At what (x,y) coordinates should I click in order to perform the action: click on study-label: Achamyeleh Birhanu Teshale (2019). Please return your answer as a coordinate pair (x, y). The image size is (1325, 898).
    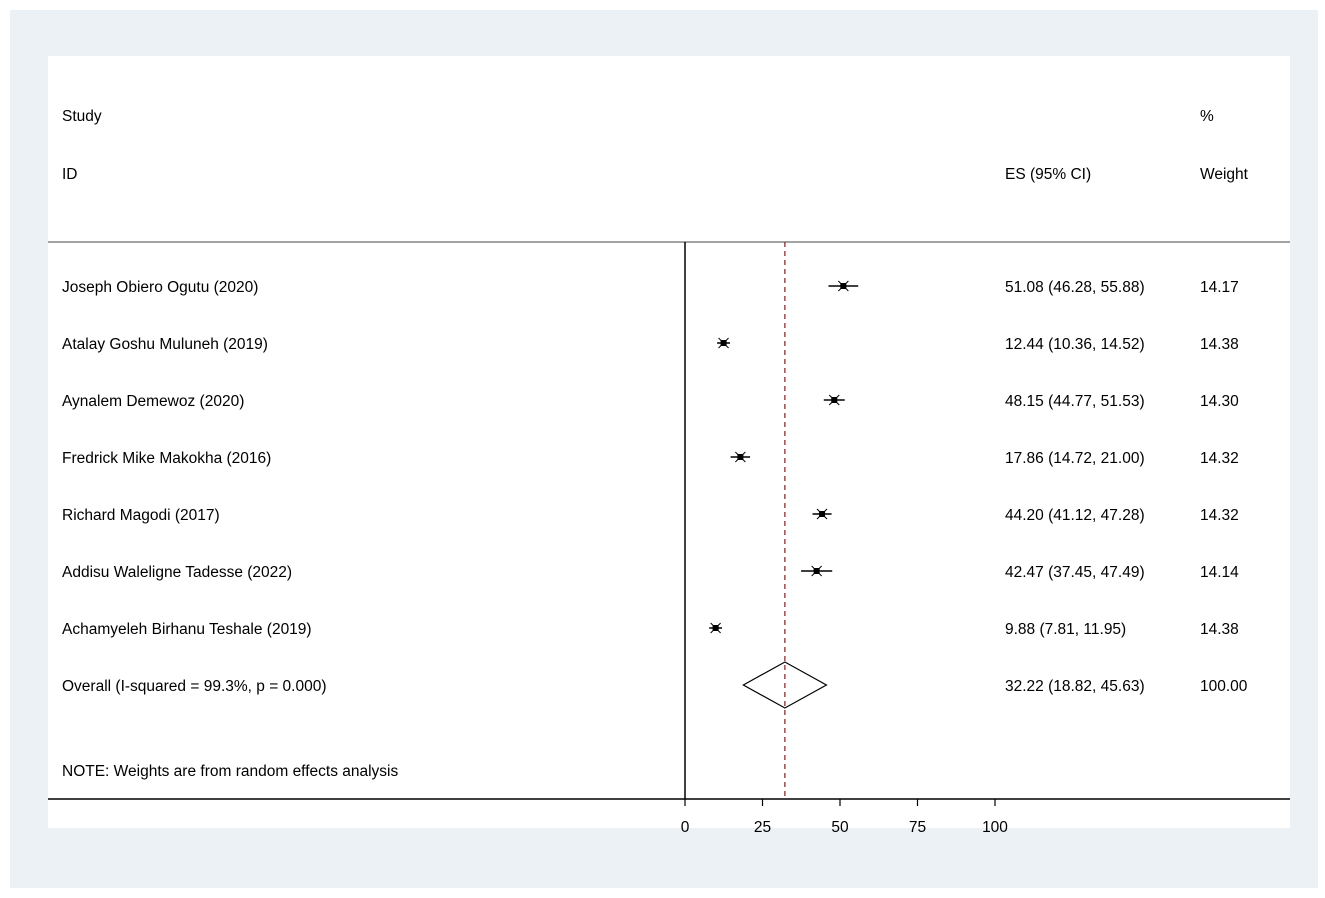
    Looking at the image, I should click on (187, 629).